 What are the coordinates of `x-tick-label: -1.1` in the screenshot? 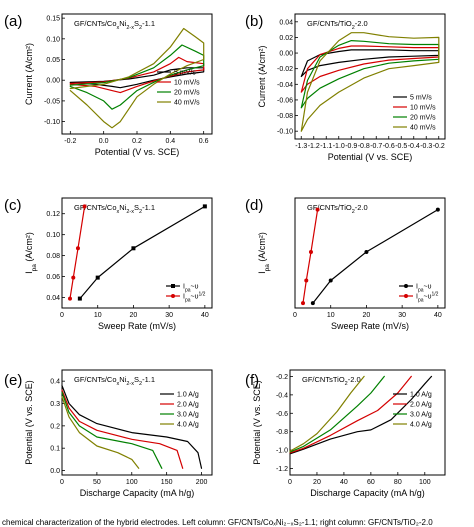 It's located at (326, 146).